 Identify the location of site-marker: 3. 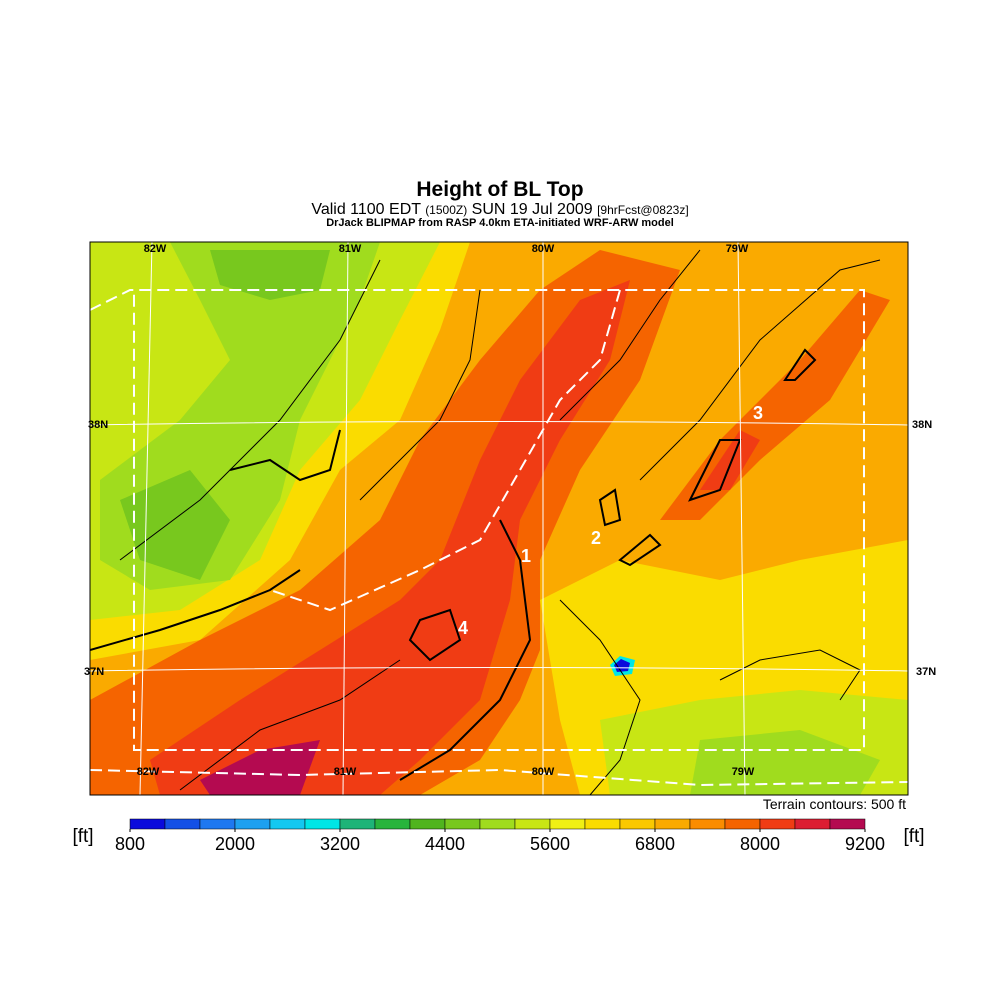
(758, 413).